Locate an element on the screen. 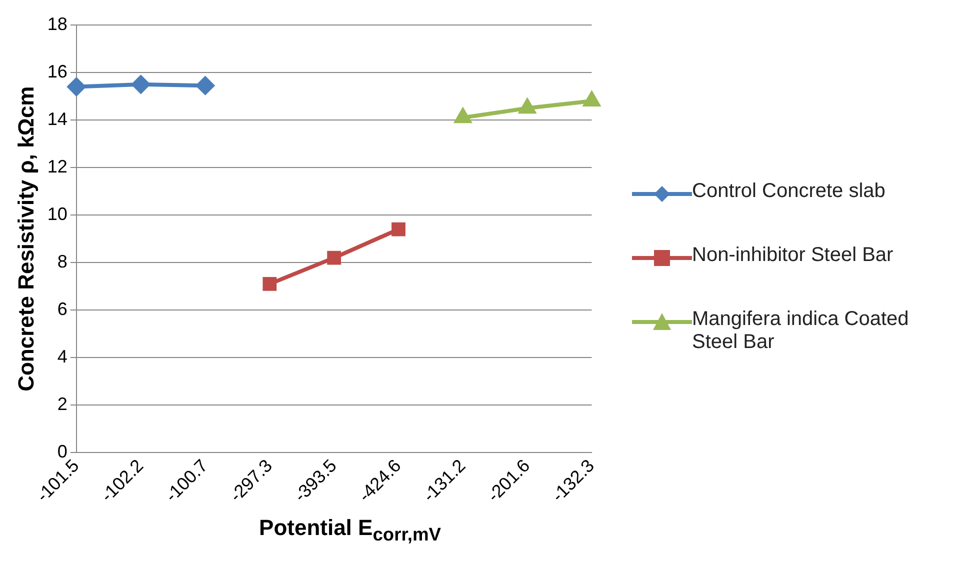  y-axis-title: Concrete Resistivity ρ, kΩcm is located at coordinates (25, 239).